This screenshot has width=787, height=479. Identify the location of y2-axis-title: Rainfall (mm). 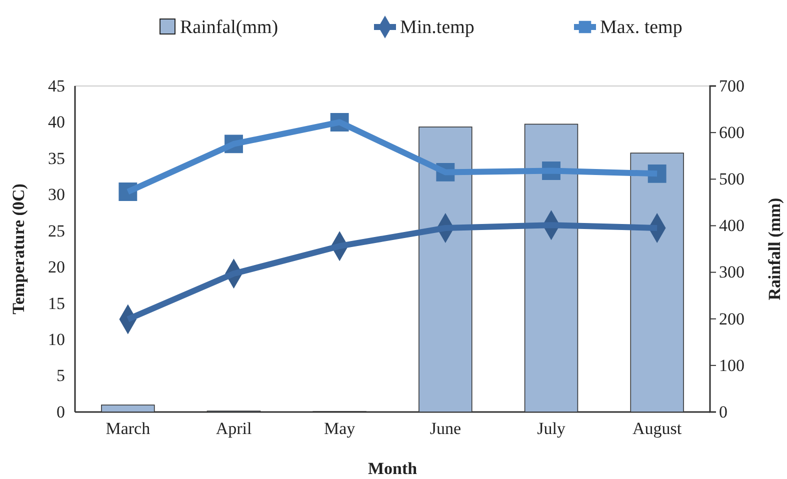
(774, 249).